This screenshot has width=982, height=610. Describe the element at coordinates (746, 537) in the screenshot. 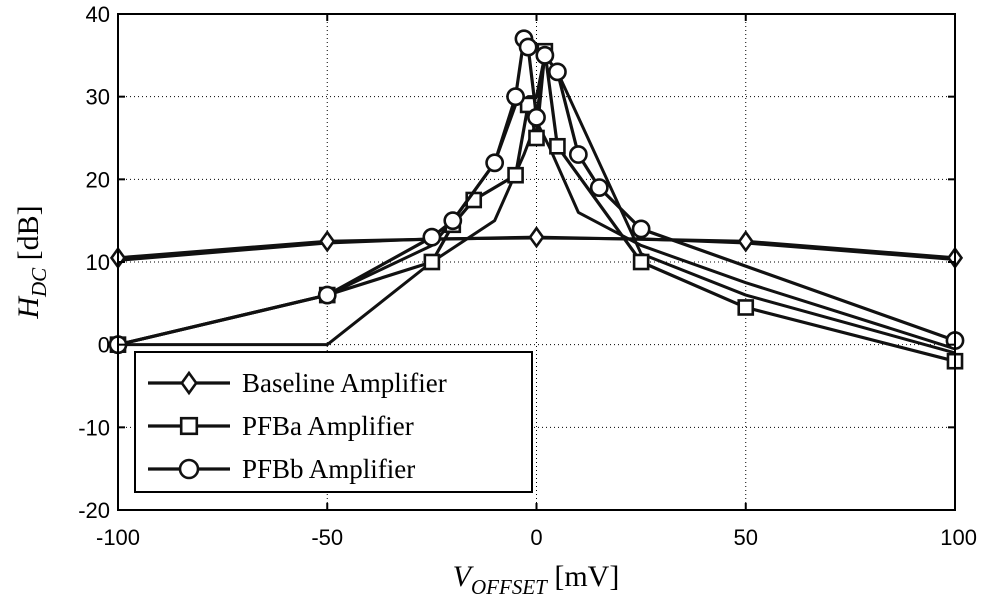

I see `x-tick-label: 50` at that location.